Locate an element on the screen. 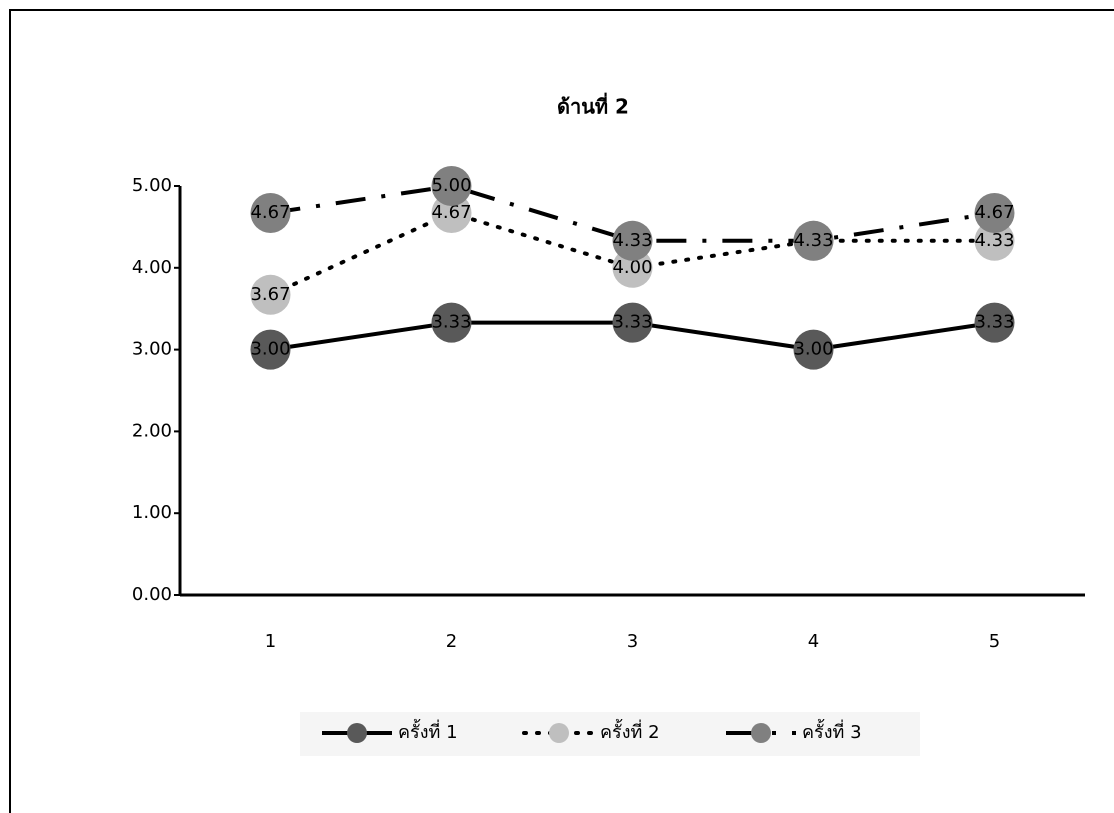  chart-title: ด้านที่ 2 is located at coordinates (593, 105).